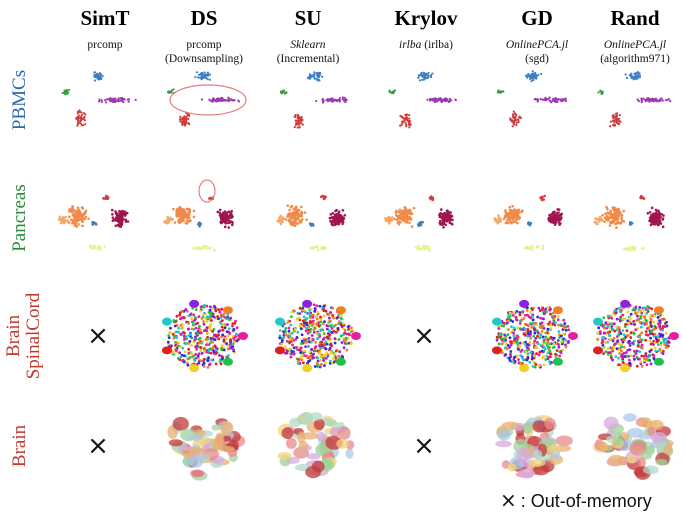  What do you see at coordinates (437, 45) in the screenshot?
I see `column-subtitle-inline-krylov: (irlba)` at bounding box center [437, 45].